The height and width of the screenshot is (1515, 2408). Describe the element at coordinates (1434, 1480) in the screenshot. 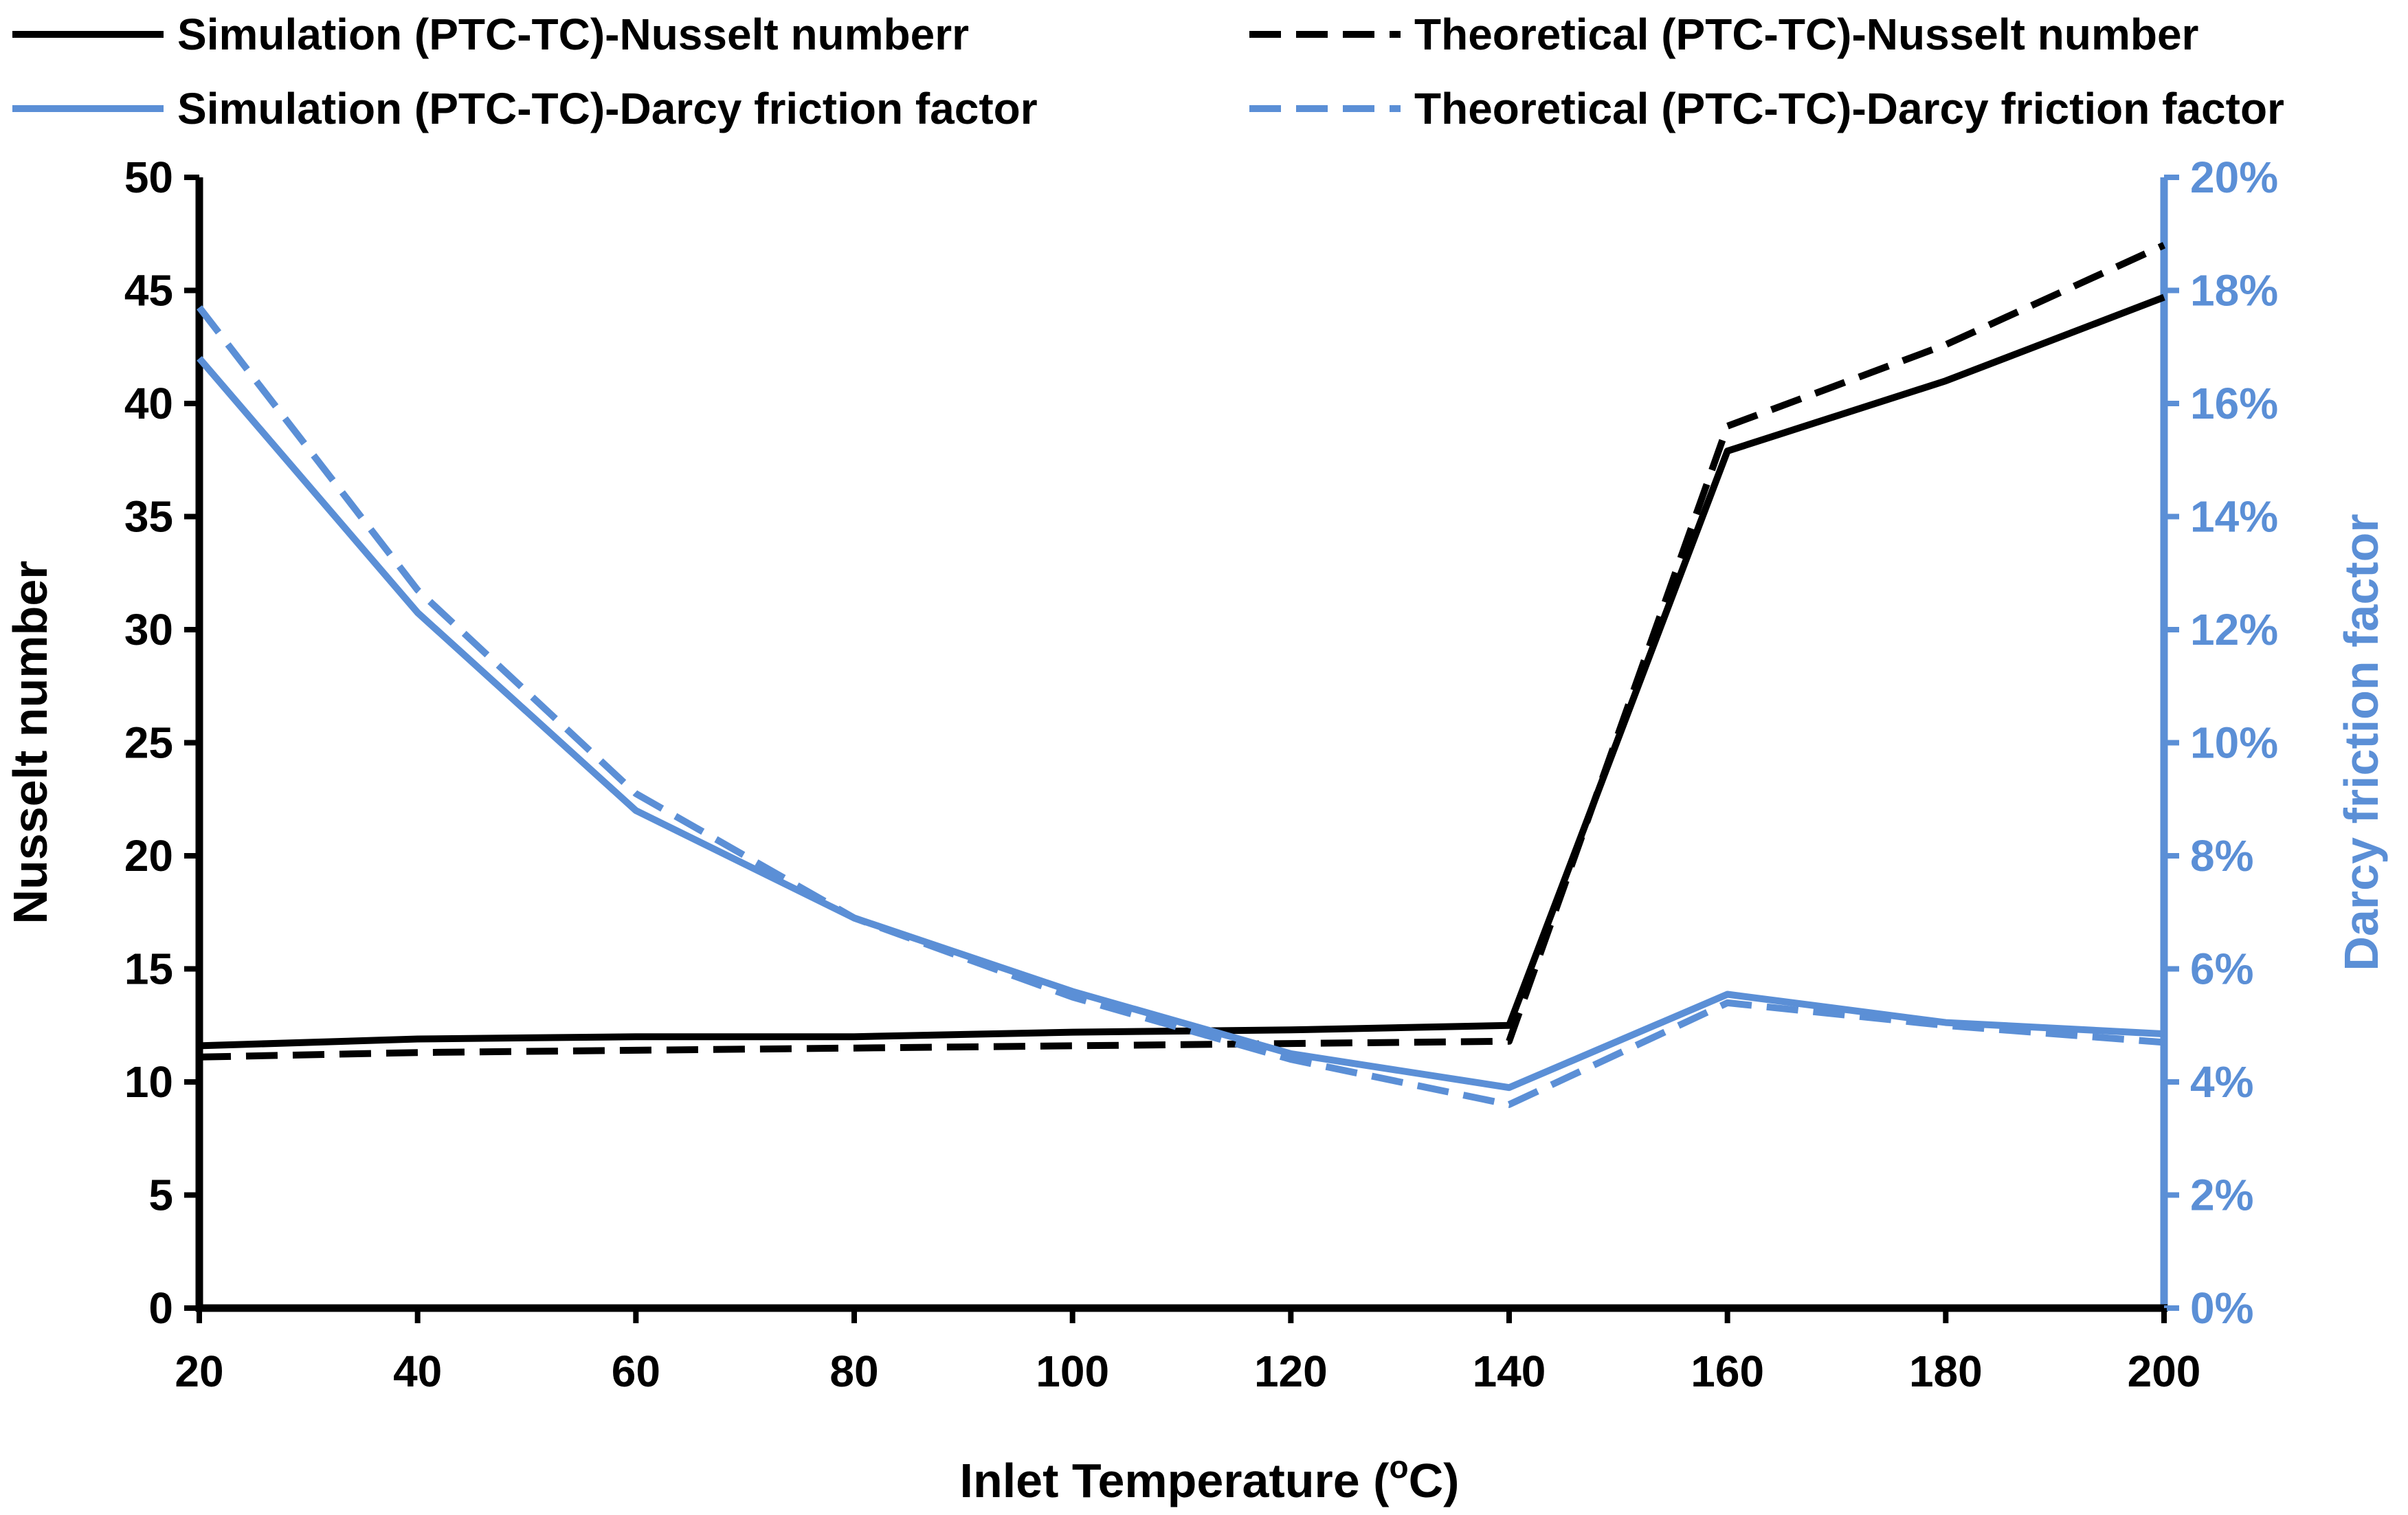

I see `x-axis-title-suffix: C)` at that location.